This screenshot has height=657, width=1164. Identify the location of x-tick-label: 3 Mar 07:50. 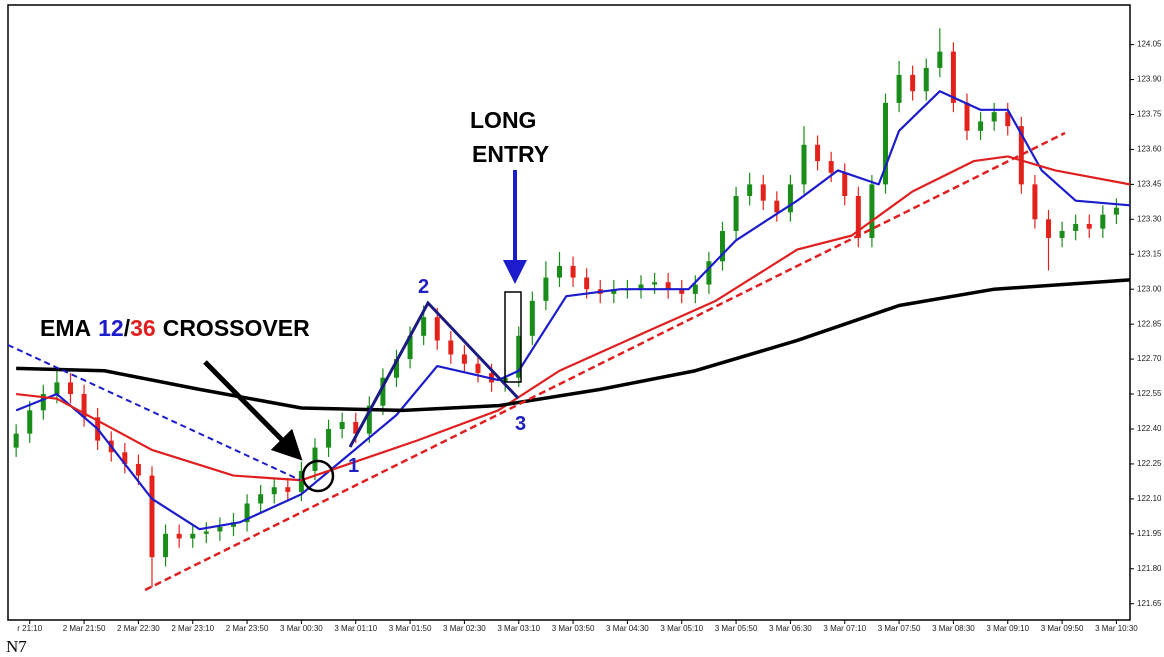
(899, 628).